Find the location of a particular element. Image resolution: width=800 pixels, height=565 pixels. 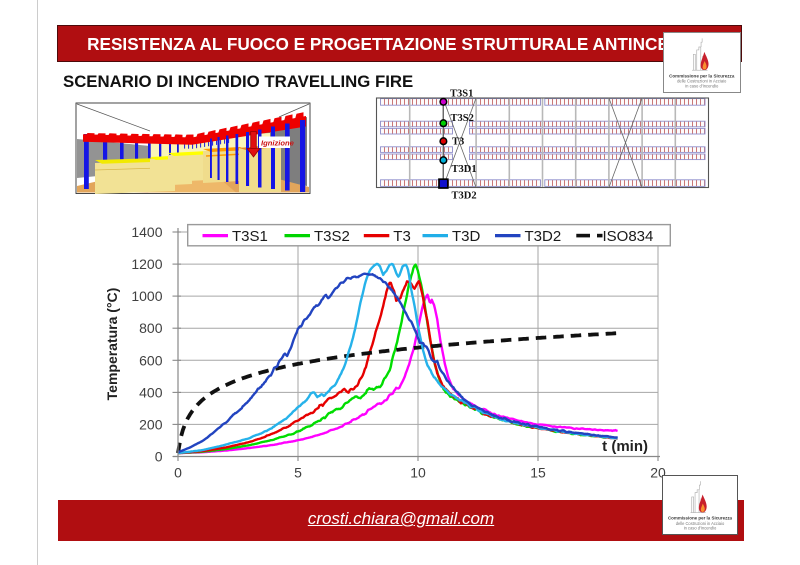

svg-text: T3D1 is located at coordinates (464, 169).